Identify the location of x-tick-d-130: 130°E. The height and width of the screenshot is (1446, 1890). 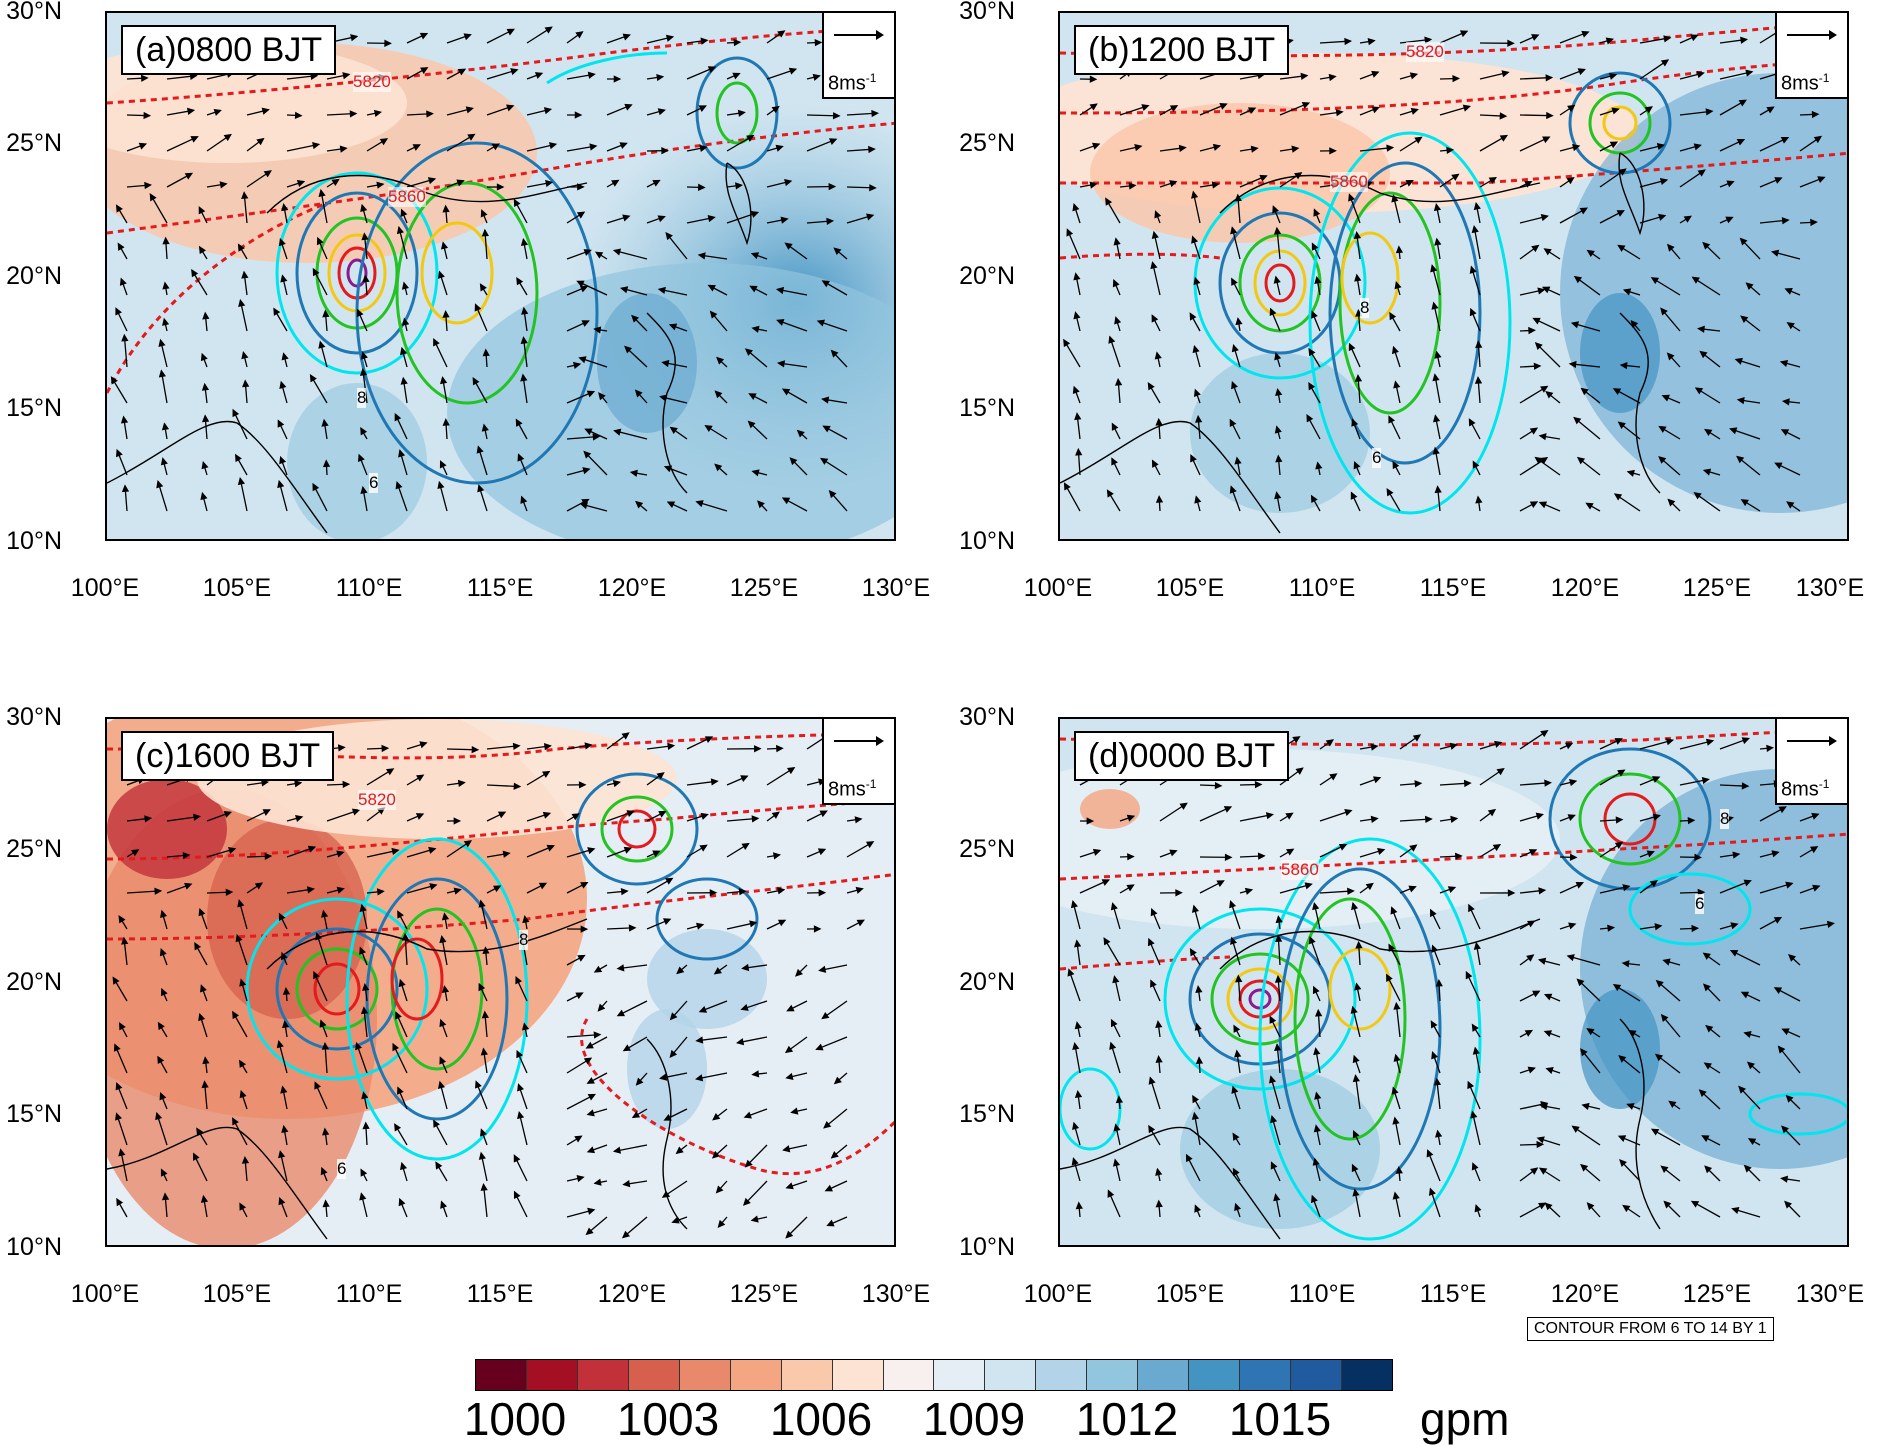
(1830, 1294).